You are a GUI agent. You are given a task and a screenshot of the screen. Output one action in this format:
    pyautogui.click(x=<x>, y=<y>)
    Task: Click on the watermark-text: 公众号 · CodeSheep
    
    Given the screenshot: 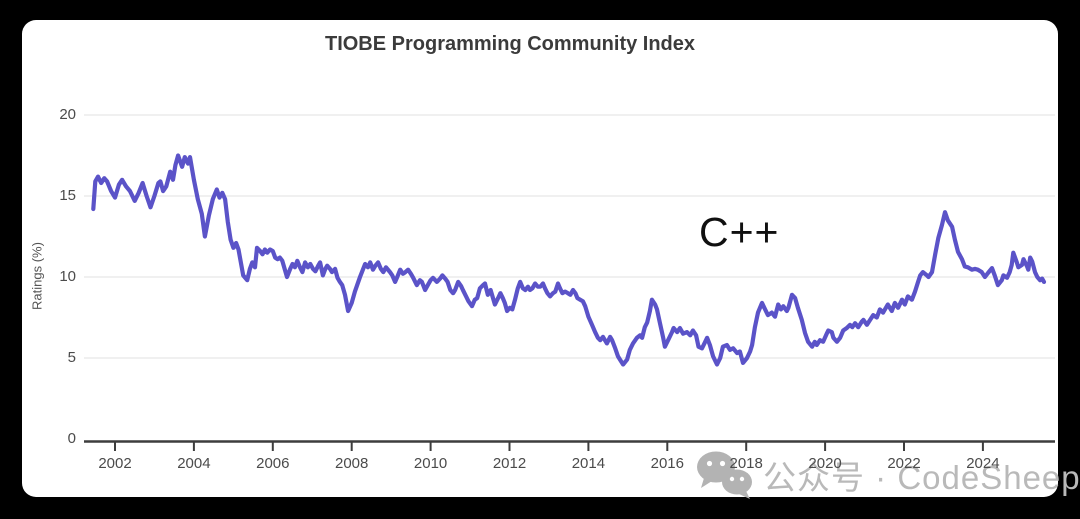 What is the action you would take?
    pyautogui.click(x=921, y=477)
    